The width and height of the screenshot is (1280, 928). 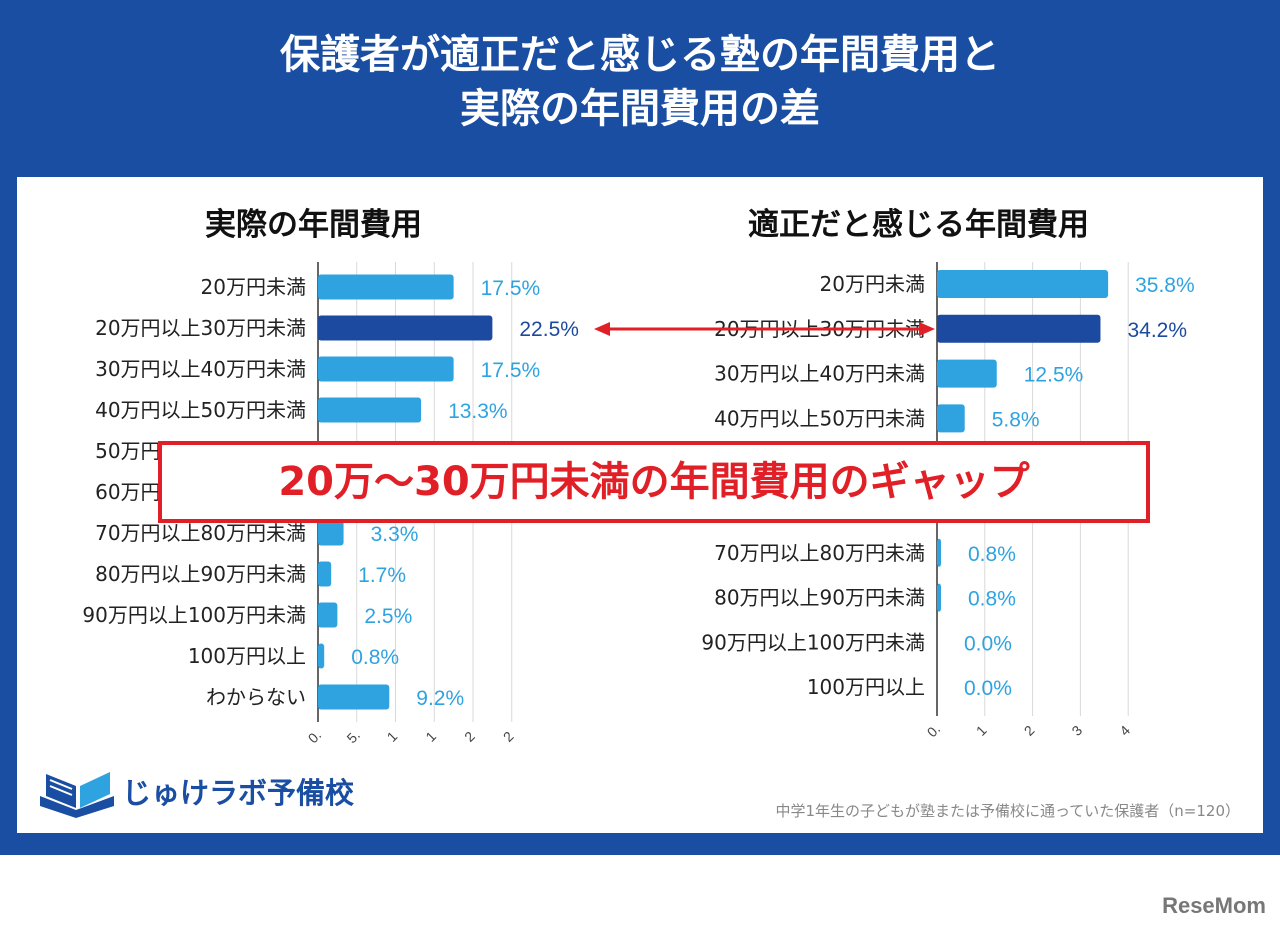 What do you see at coordinates (872, 284) in the screenshot?
I see `category-label-1-0: 20万円未満` at bounding box center [872, 284].